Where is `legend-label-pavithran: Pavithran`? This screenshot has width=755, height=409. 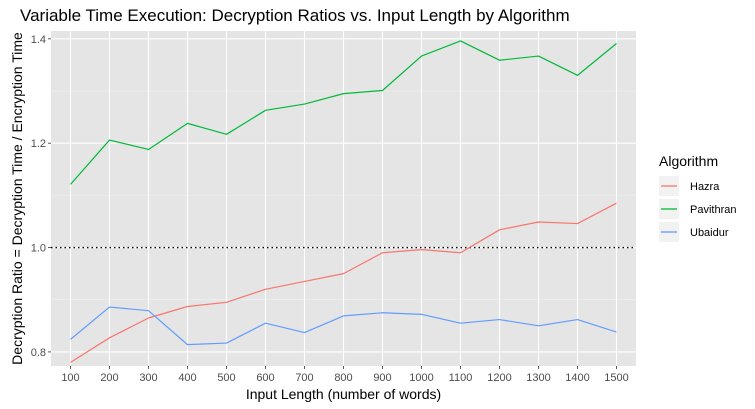 legend-label-pavithran: Pavithran is located at coordinates (713, 210).